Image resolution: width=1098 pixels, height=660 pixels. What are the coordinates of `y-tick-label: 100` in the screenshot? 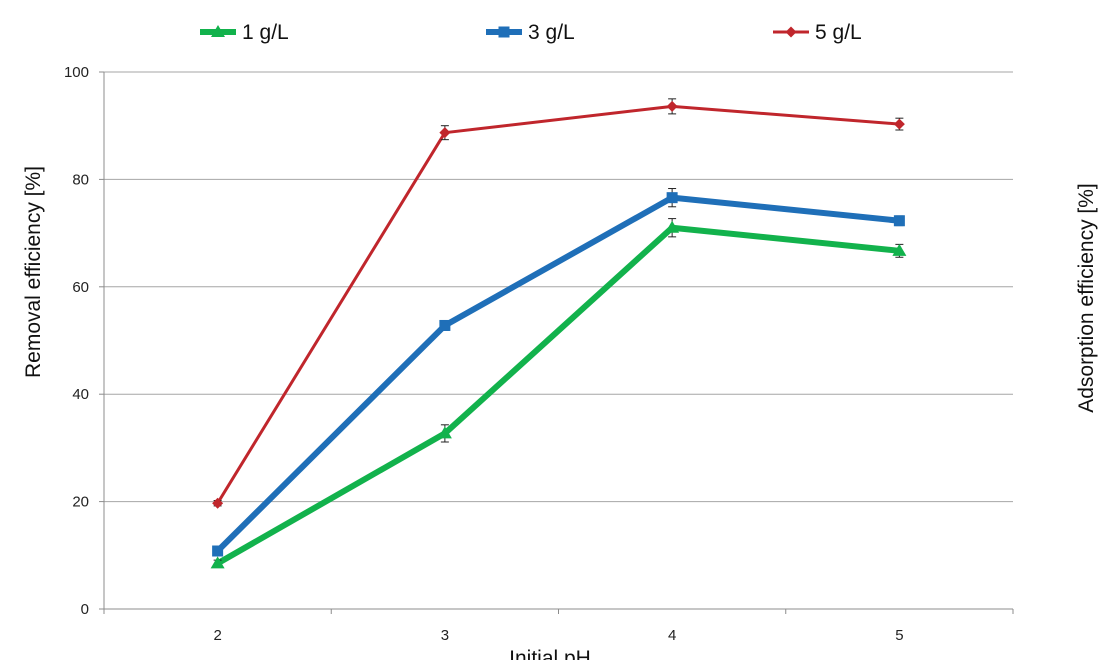 It's located at (76, 72).